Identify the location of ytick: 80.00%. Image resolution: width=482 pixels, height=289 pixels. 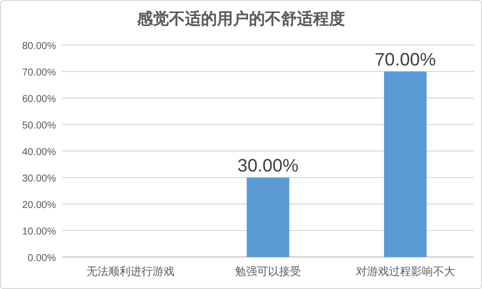
(39, 46).